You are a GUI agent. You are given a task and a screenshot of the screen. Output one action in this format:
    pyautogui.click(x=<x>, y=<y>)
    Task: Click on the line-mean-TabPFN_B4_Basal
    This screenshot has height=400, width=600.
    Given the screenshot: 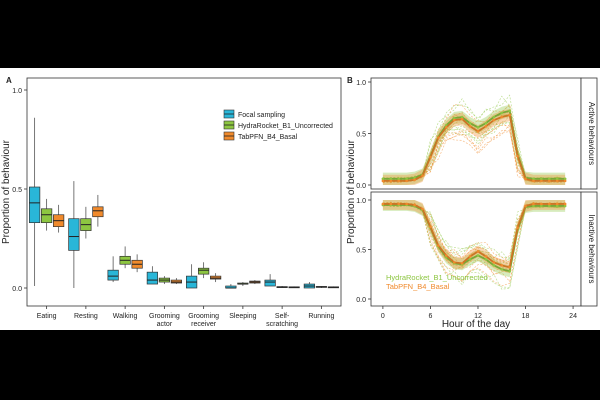 What is the action you would take?
    pyautogui.click(x=474, y=236)
    